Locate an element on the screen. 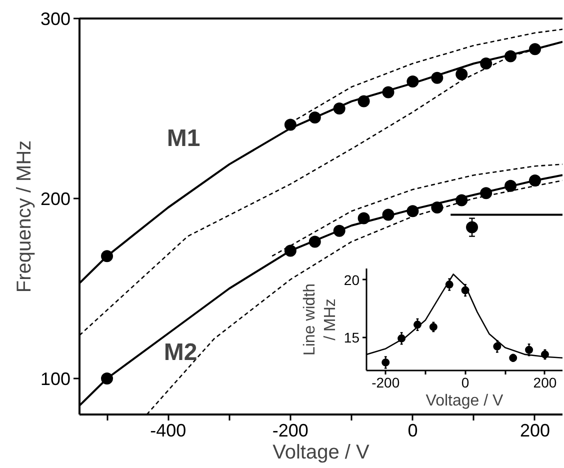 This screenshot has height=468, width=564. y-tick-label: 300 is located at coordinates (55, 19).